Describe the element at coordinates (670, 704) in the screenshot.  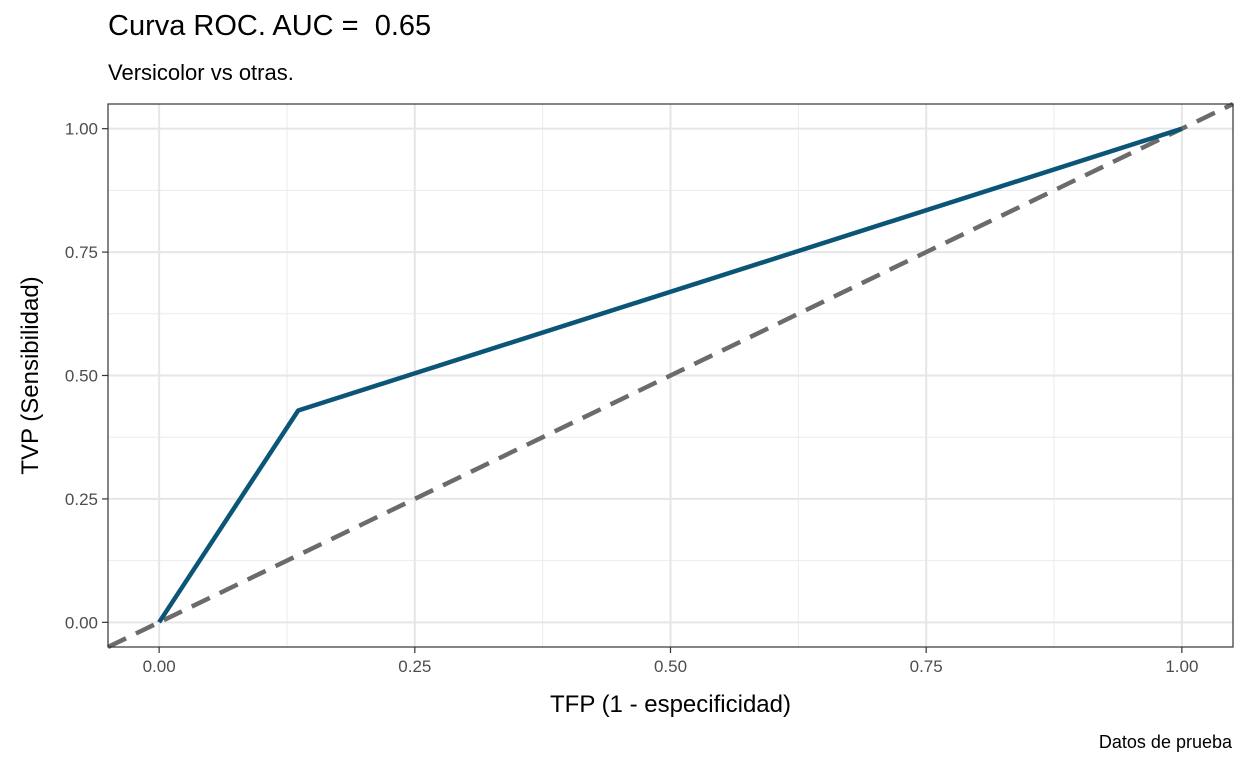
I see `x-axis-title: TFP (1 - especificidad)` at that location.